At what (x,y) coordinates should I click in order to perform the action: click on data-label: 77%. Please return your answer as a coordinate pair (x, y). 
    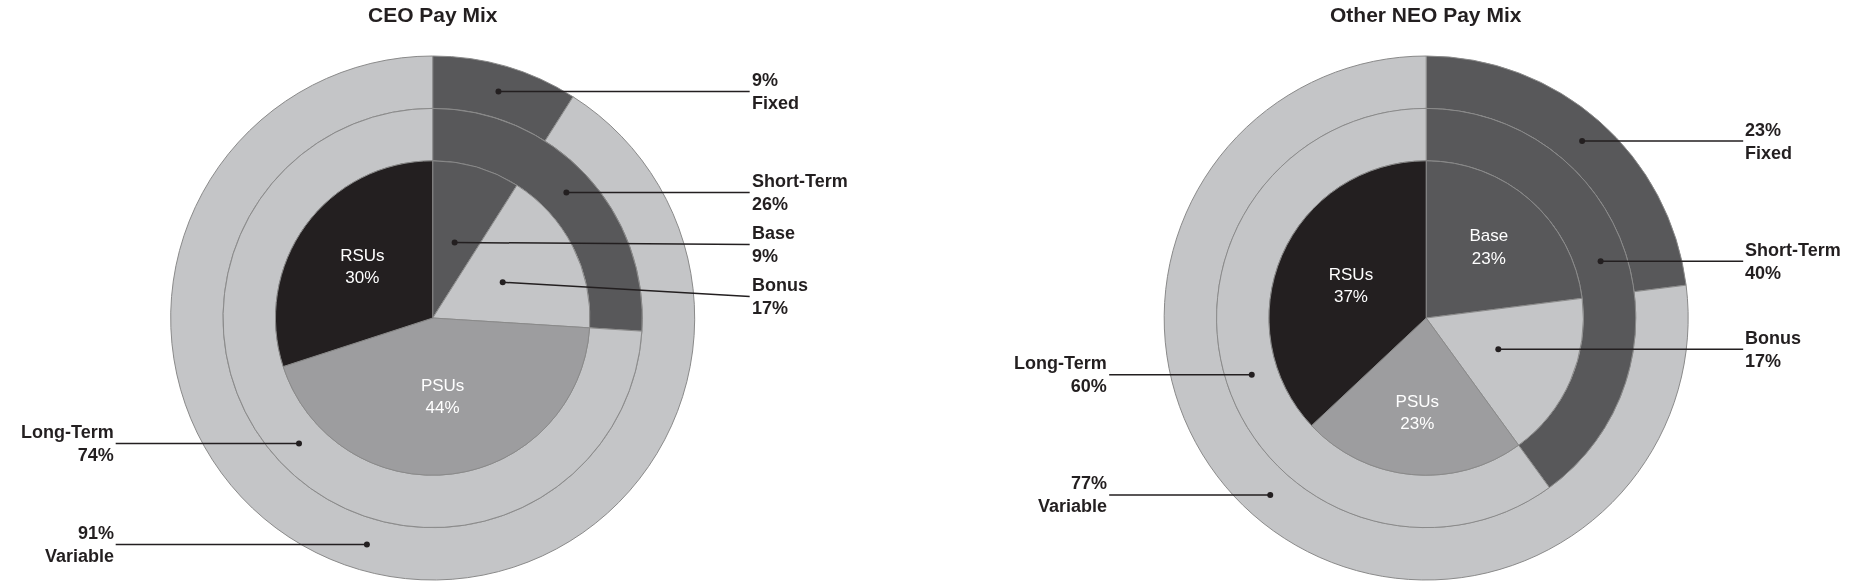
    Looking at the image, I should click on (1089, 483).